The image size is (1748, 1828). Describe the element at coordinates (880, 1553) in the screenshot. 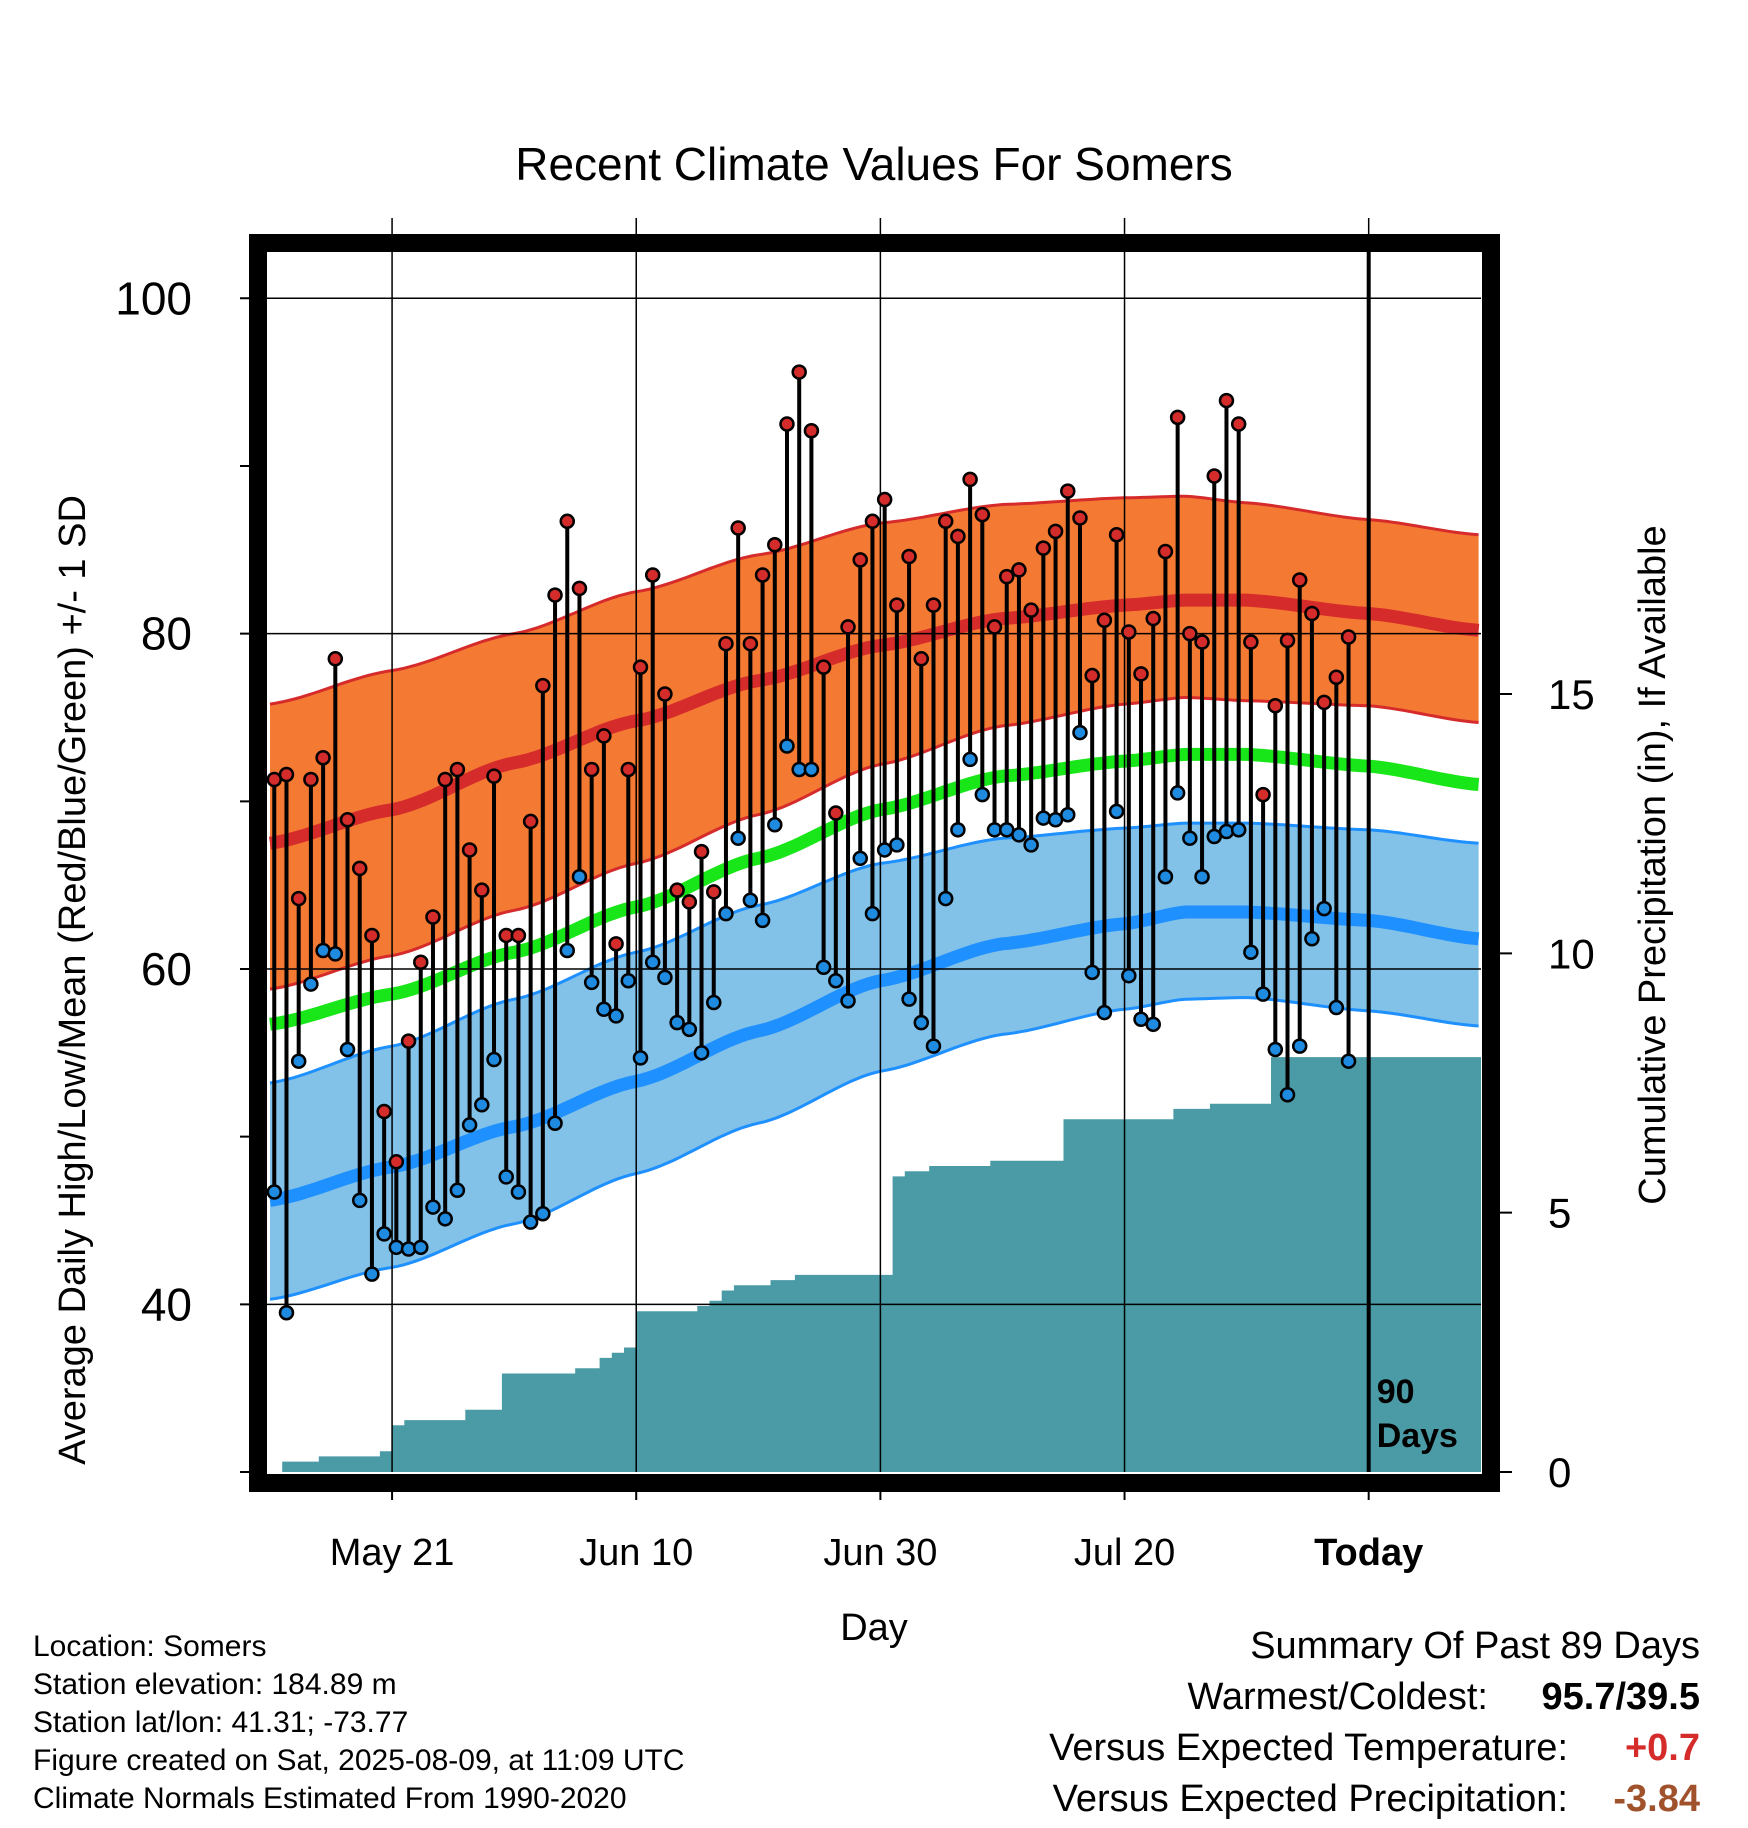

I see `x-tick-label: Jun 30` at that location.